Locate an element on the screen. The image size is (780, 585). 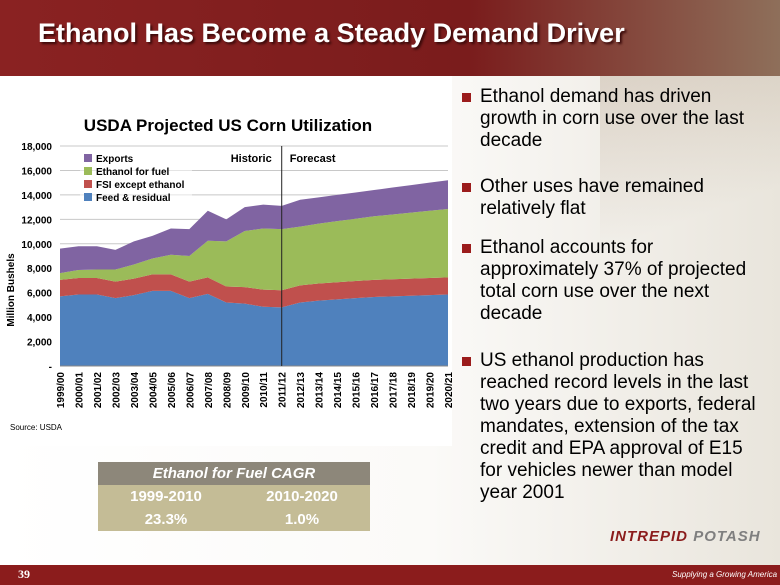
x-tick-label: 2015/16 is located at coordinates (357, 390).